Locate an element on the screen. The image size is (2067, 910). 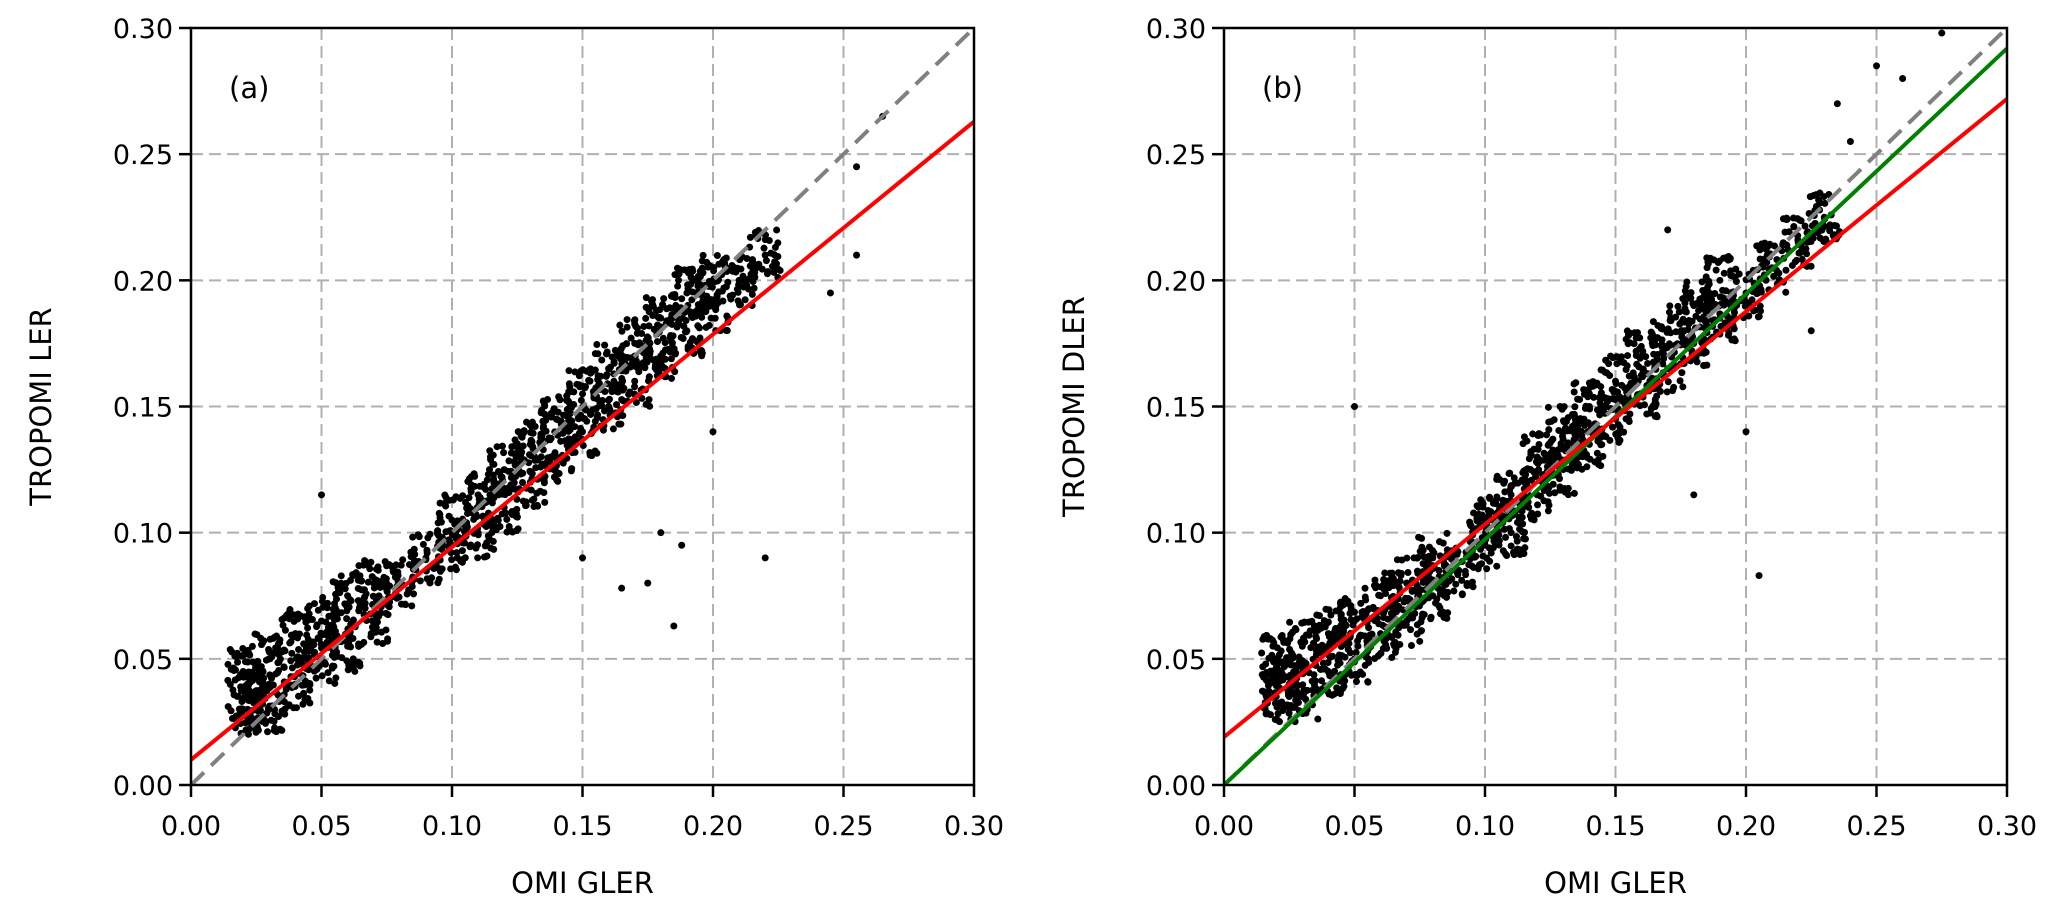
y-tick-label: 0.05 is located at coordinates (143, 660).